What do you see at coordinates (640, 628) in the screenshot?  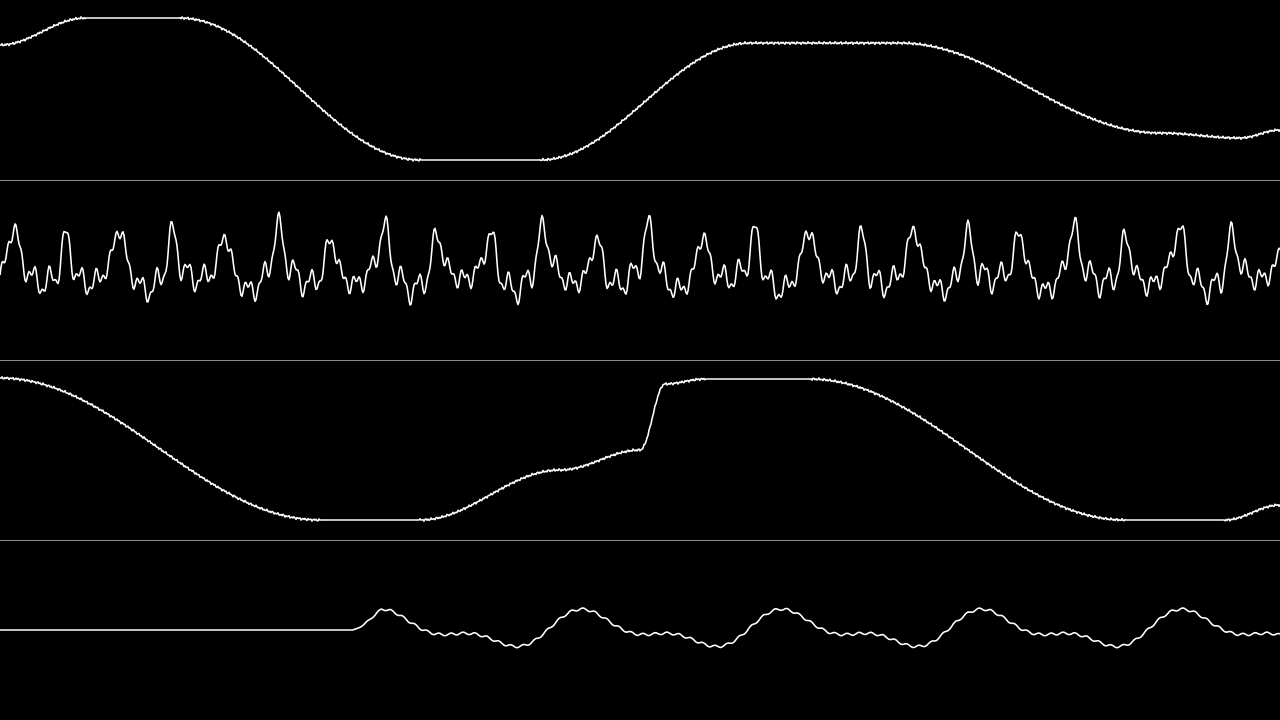 I see `channel-4-waveform` at bounding box center [640, 628].